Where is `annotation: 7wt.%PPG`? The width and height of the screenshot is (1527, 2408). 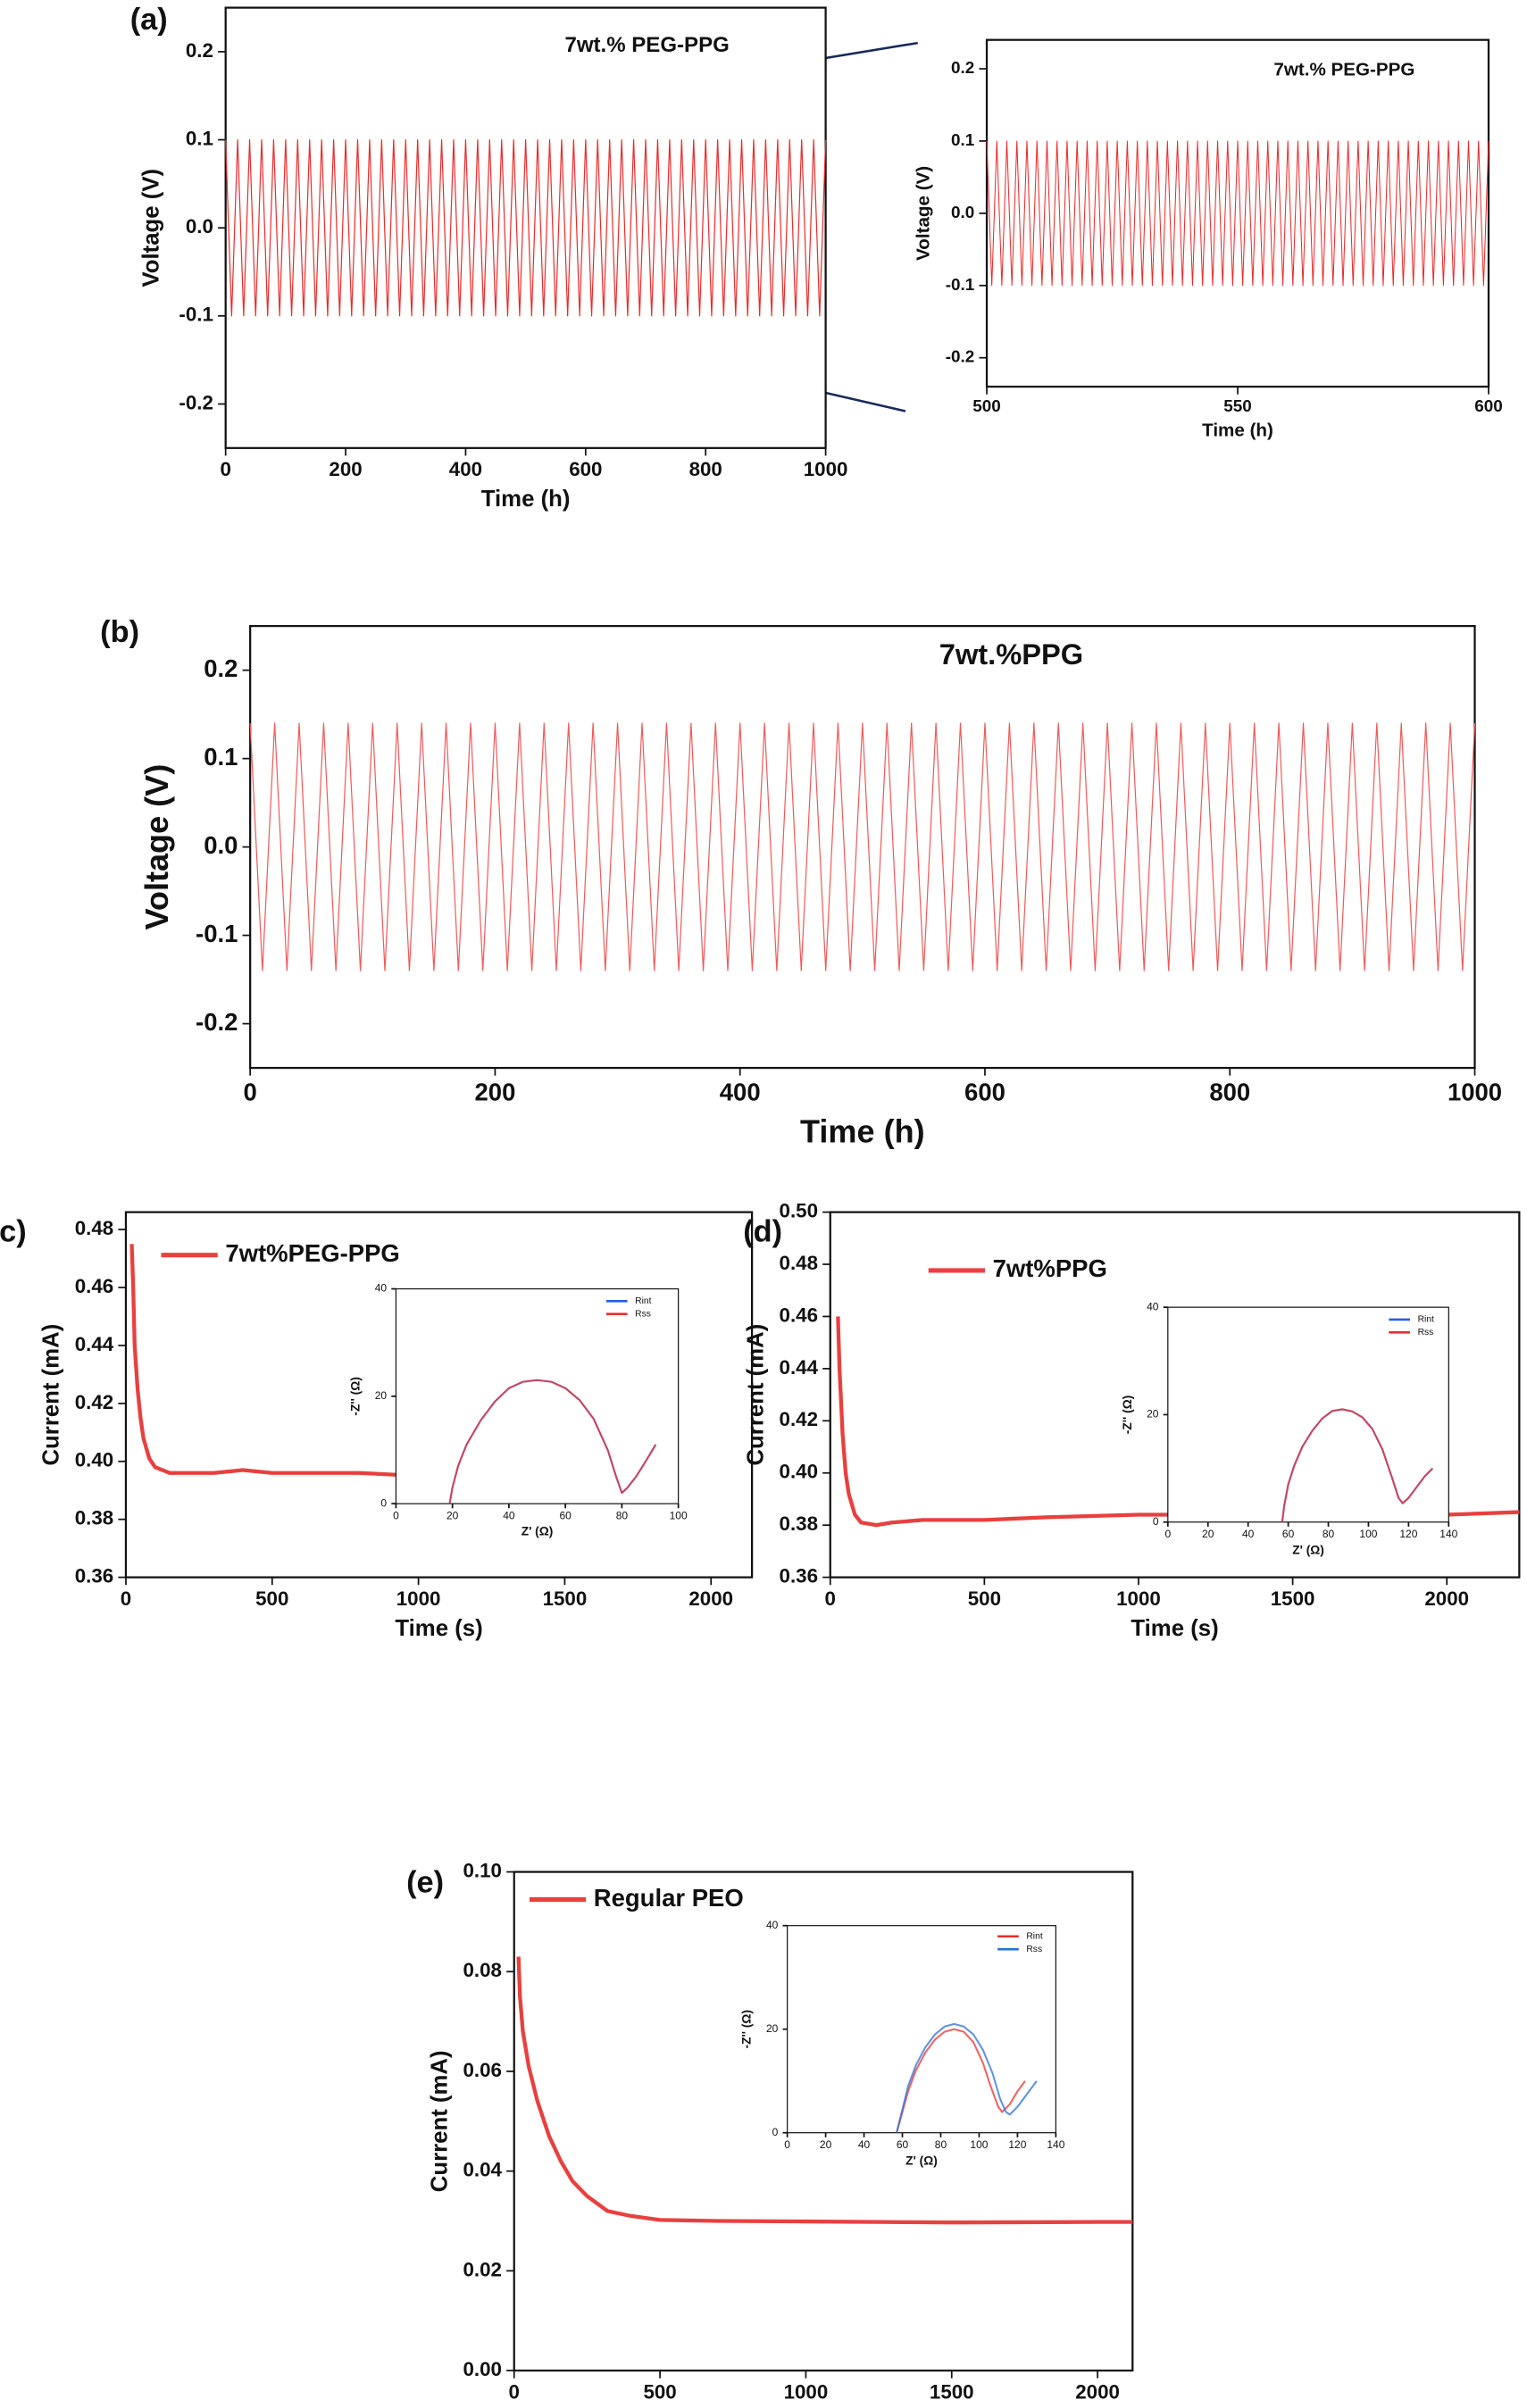 annotation: 7wt.%PPG is located at coordinates (1011, 654).